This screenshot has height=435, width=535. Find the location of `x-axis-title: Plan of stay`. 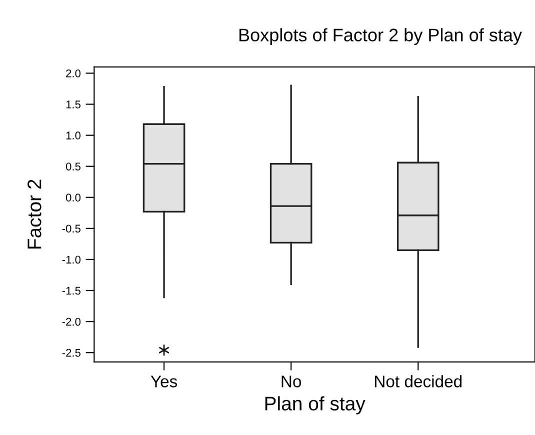

x-axis-title: Plan of stay is located at coordinates (315, 405).